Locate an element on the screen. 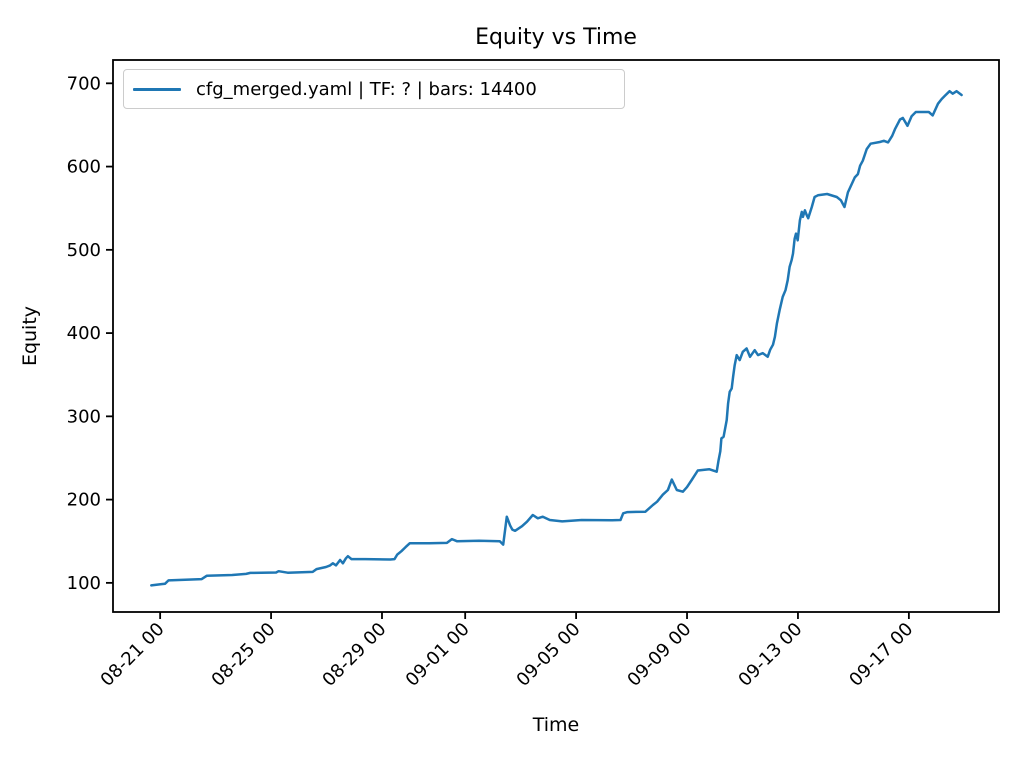 The width and height of the screenshot is (1024, 768). y-axis-label: Equity is located at coordinates (30, 336).